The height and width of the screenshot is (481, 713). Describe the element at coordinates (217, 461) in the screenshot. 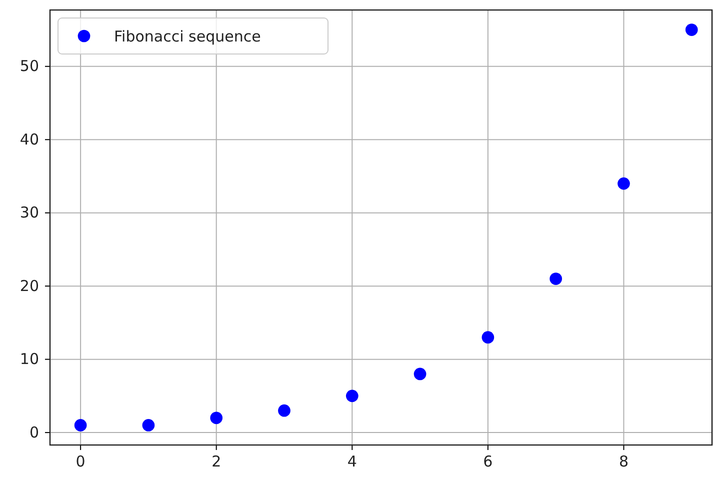

I see `x-tick-label: 2` at that location.